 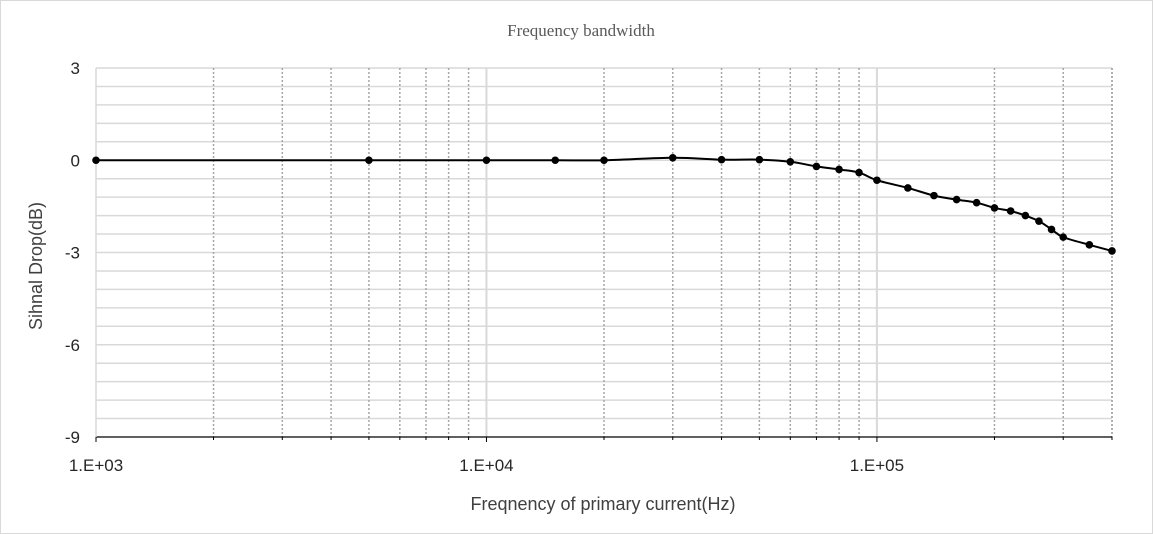 What do you see at coordinates (72, 437) in the screenshot?
I see `y-tick-label: -9` at bounding box center [72, 437].